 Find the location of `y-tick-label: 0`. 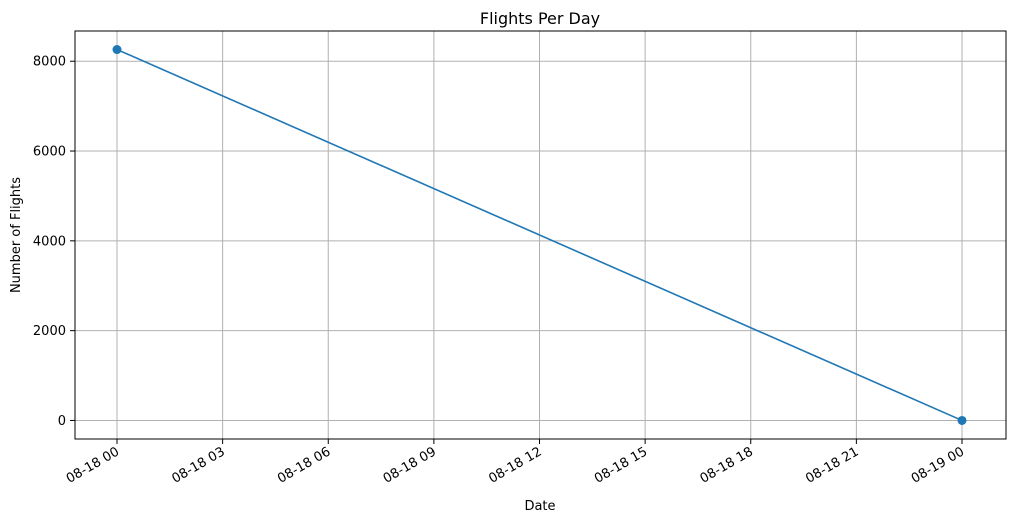

y-tick-label: 0 is located at coordinates (62, 421).